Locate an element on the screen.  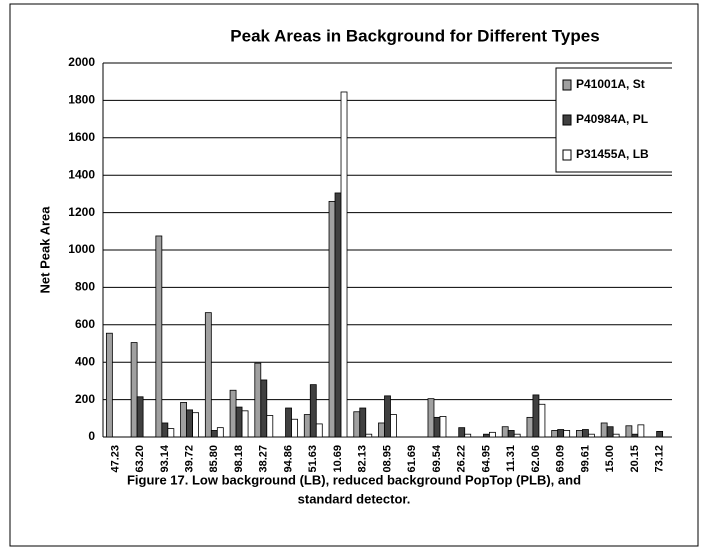
y-tick-label: 200 is located at coordinates (85, 399).